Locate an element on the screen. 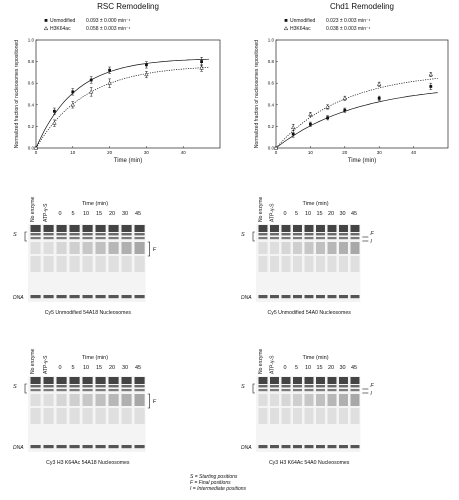 The image size is (459, 500). time-label: 10 is located at coordinates (308, 368).